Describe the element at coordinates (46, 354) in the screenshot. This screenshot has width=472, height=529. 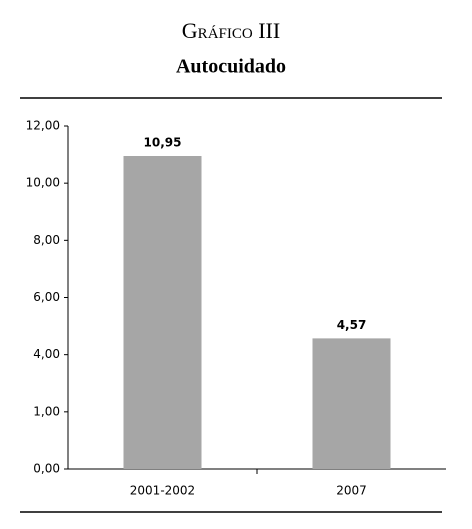
I see `y-tick-label: 4,00` at that location.